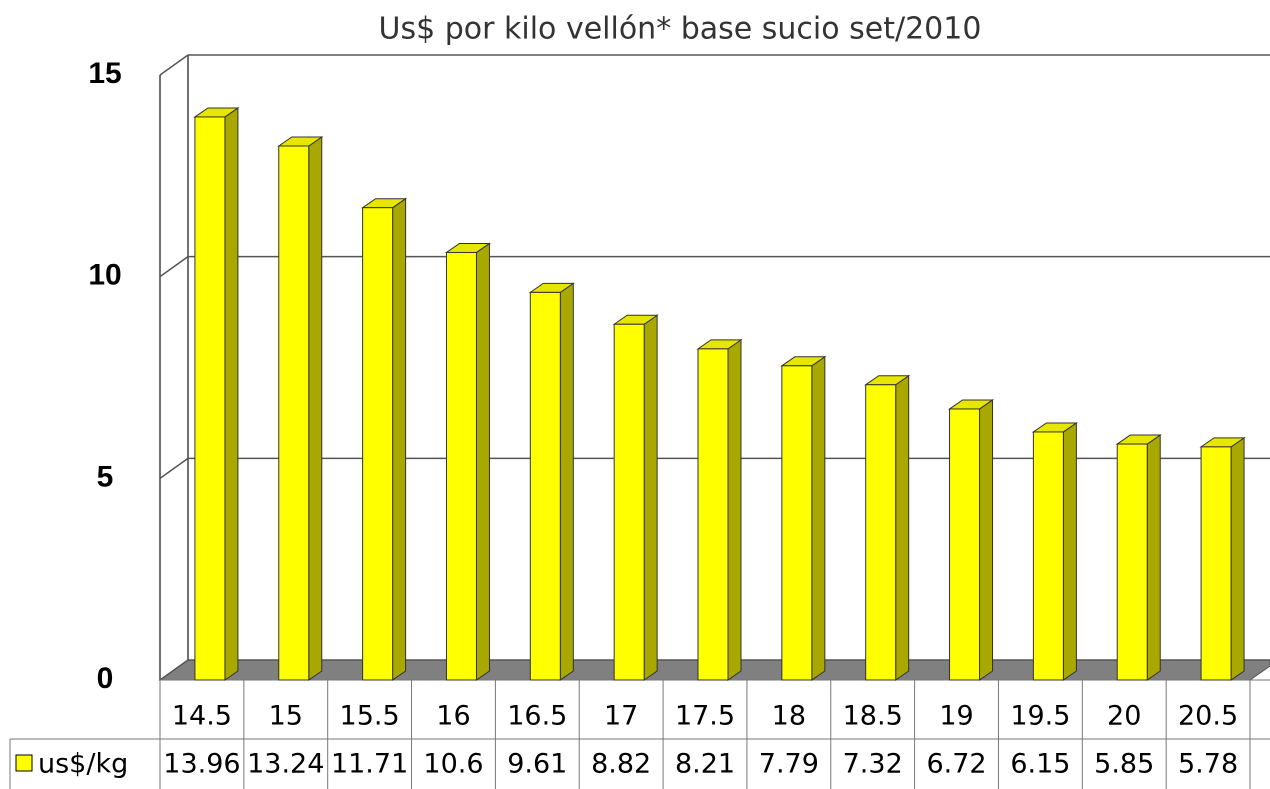 The image size is (1270, 789). What do you see at coordinates (83, 764) in the screenshot?
I see `legend-label: us$/kg` at bounding box center [83, 764].